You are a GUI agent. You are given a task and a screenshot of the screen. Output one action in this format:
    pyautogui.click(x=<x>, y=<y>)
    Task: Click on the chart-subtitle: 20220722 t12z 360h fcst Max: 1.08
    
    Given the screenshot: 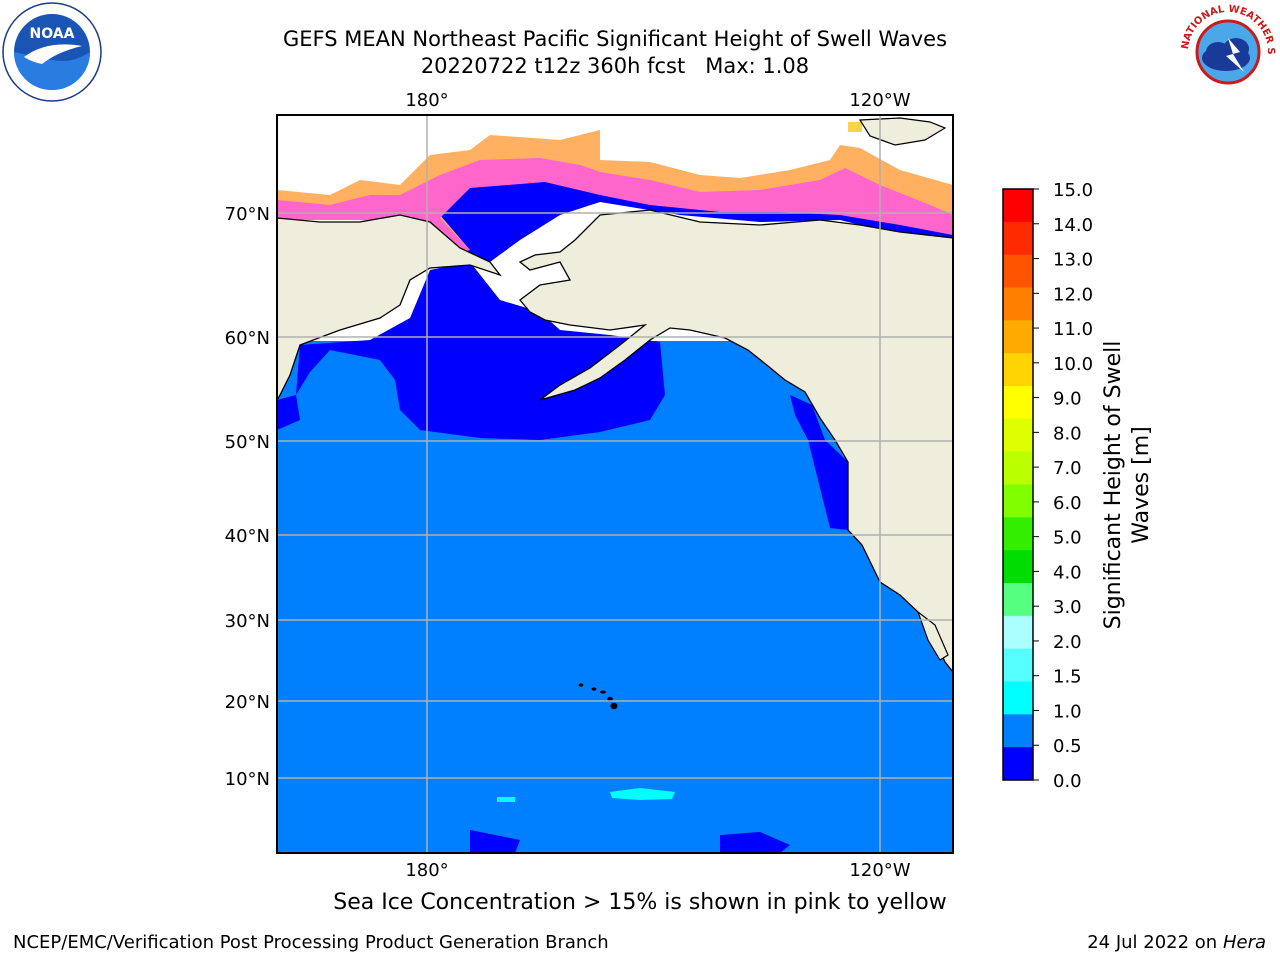 What is the action you would take?
    pyautogui.click(x=615, y=66)
    